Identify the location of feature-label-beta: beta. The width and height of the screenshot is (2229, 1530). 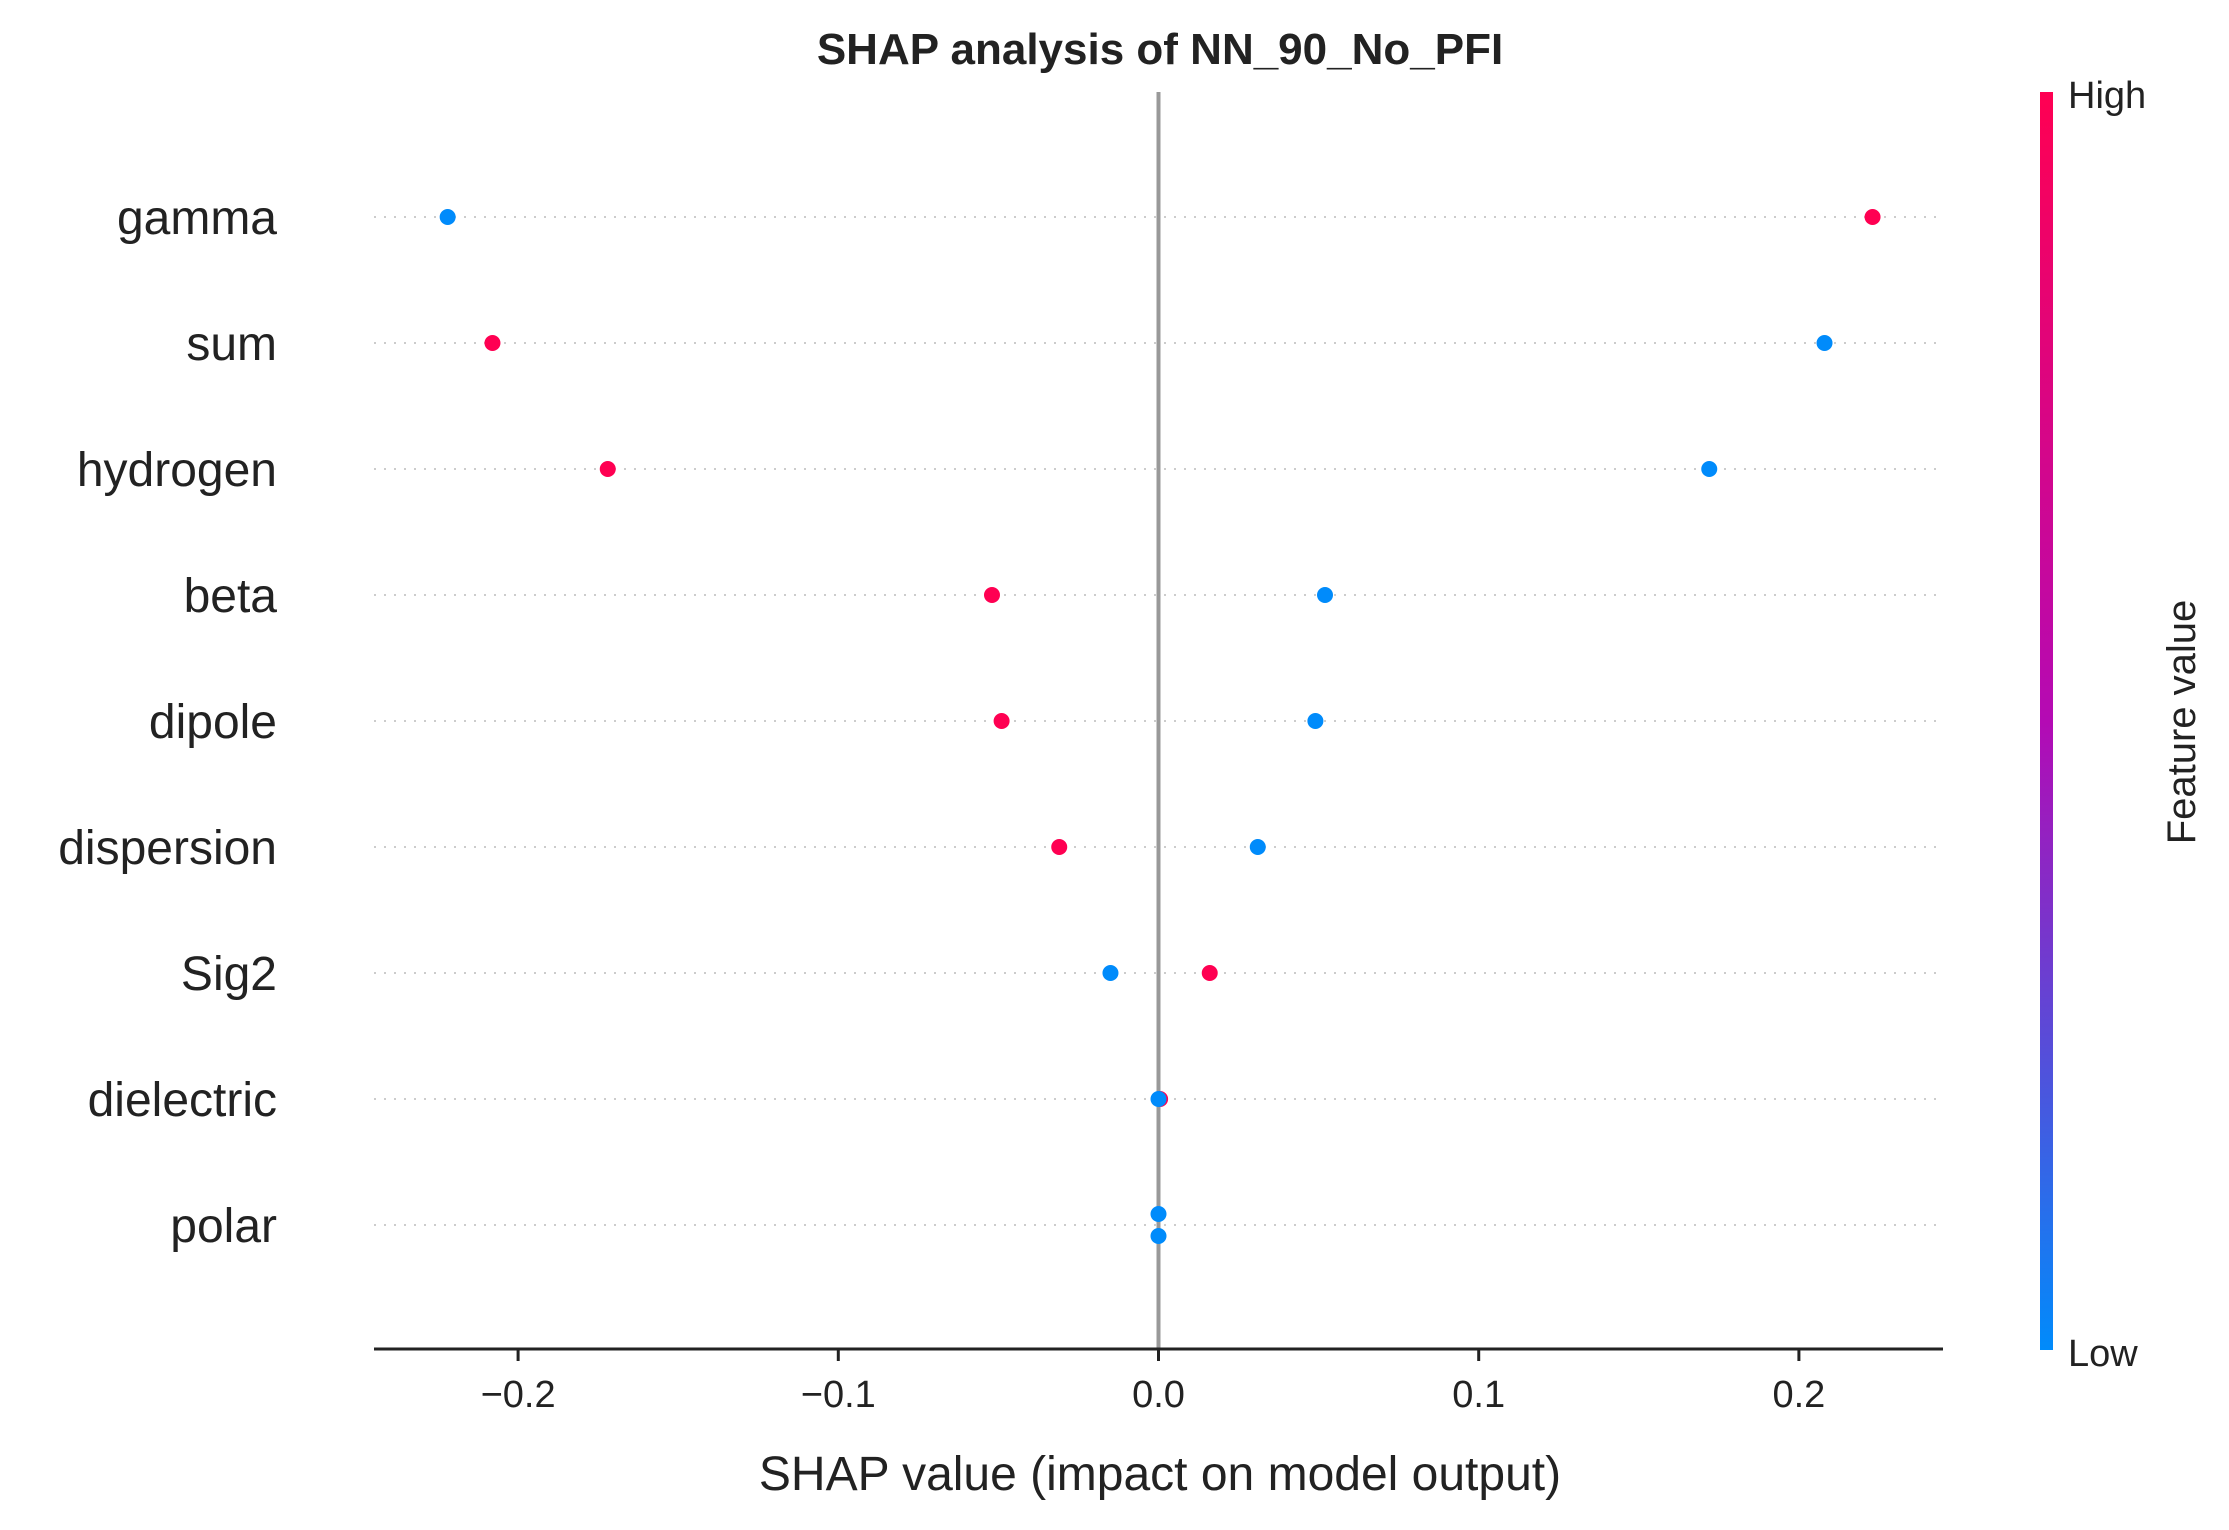
(231, 596).